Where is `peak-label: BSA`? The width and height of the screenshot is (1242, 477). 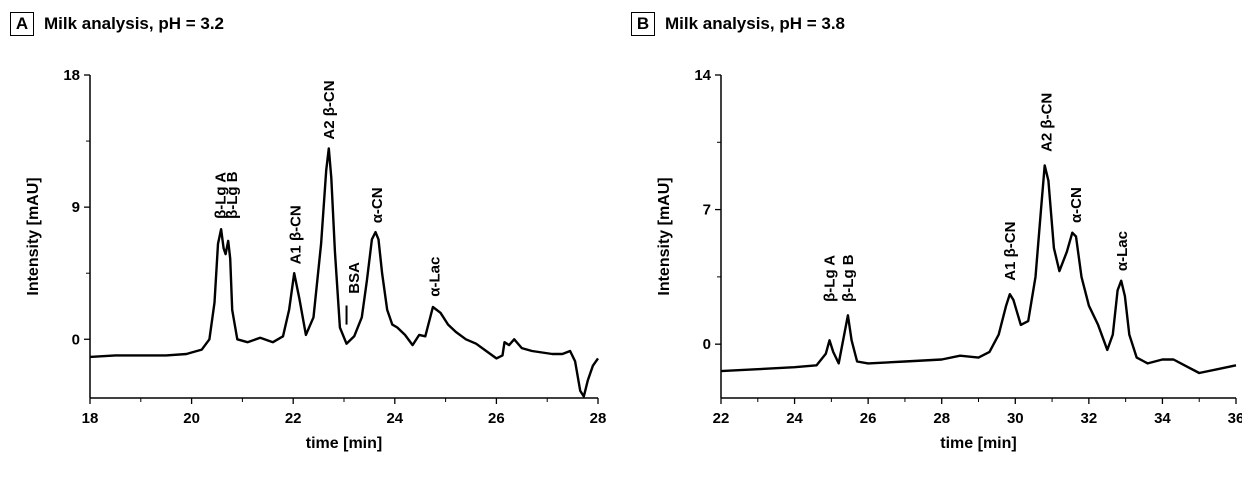
peak-label: BSA is located at coordinates (354, 278).